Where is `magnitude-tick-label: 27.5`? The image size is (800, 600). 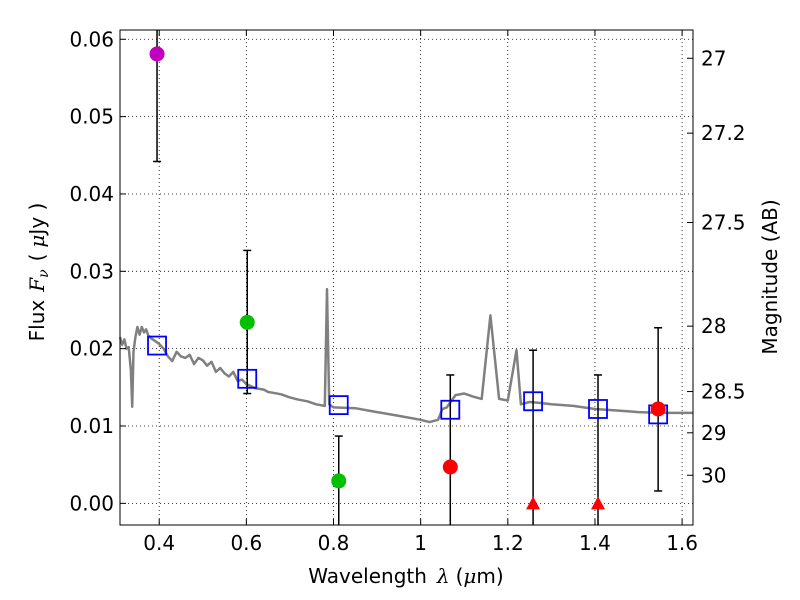
magnitude-tick-label: 27.5 is located at coordinates (723, 223).